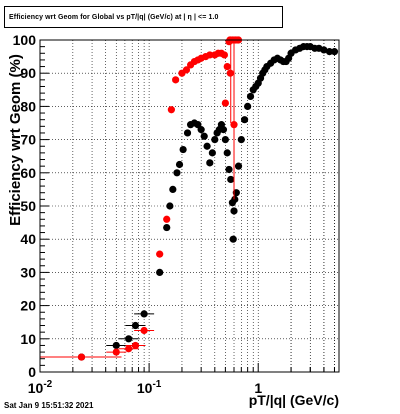  Describe the element at coordinates (28, 339) in the screenshot. I see `y-tick-label: 10` at that location.